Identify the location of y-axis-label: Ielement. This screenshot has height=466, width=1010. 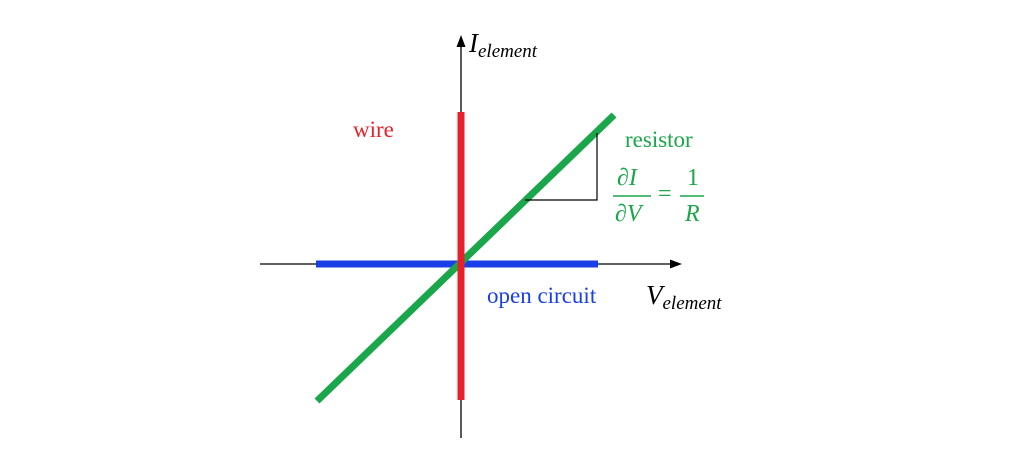
(503, 45).